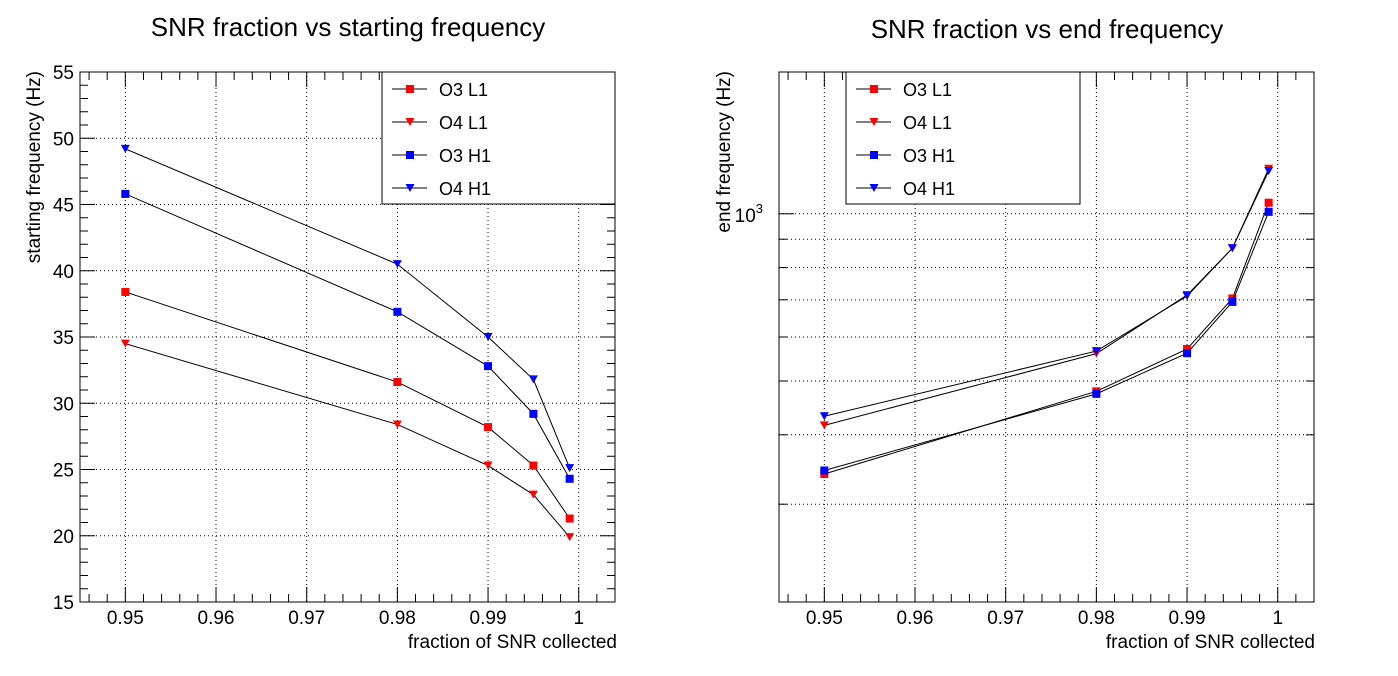 The width and height of the screenshot is (1398, 676). I want to click on y-tick-label: 15, so click(63, 603).